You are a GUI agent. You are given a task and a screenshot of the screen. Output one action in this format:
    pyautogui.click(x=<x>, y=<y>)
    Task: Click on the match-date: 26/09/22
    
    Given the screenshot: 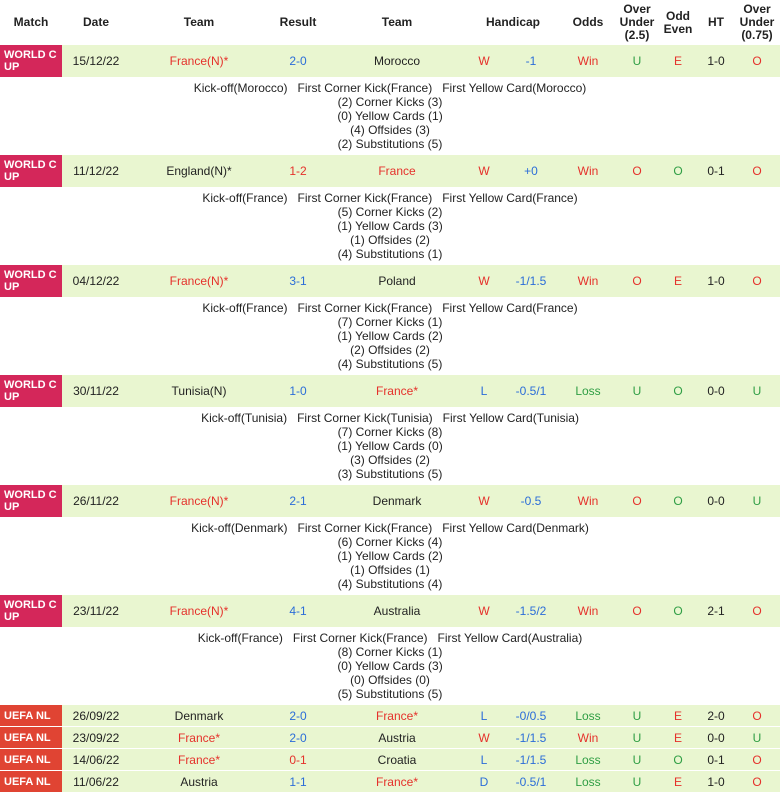 What is the action you would take?
    pyautogui.click(x=96, y=715)
    